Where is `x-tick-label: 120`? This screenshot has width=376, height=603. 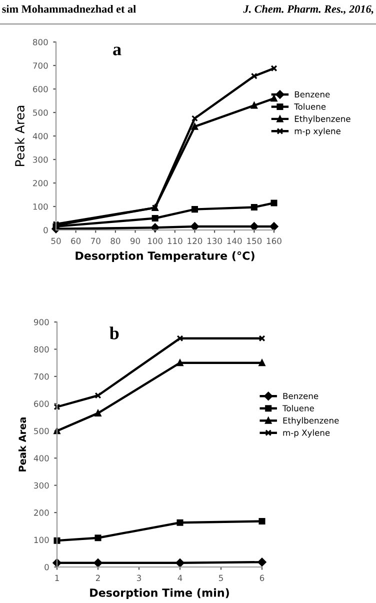
x-tick-label: 120 is located at coordinates (195, 241).